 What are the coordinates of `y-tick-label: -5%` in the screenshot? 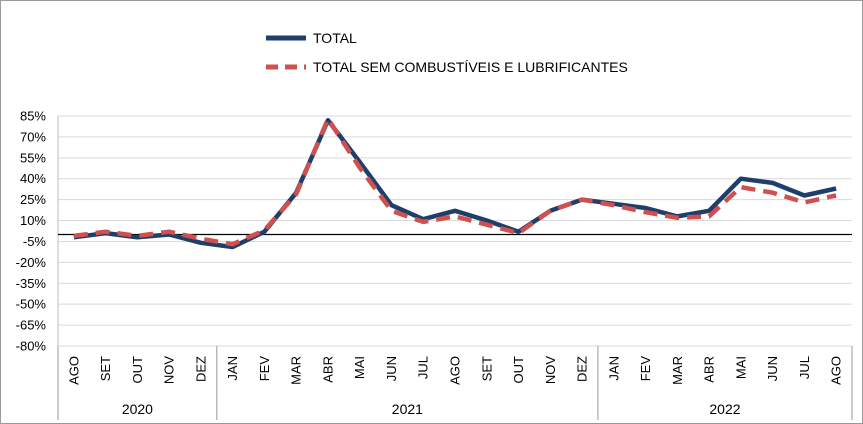 It's located at (35, 241).